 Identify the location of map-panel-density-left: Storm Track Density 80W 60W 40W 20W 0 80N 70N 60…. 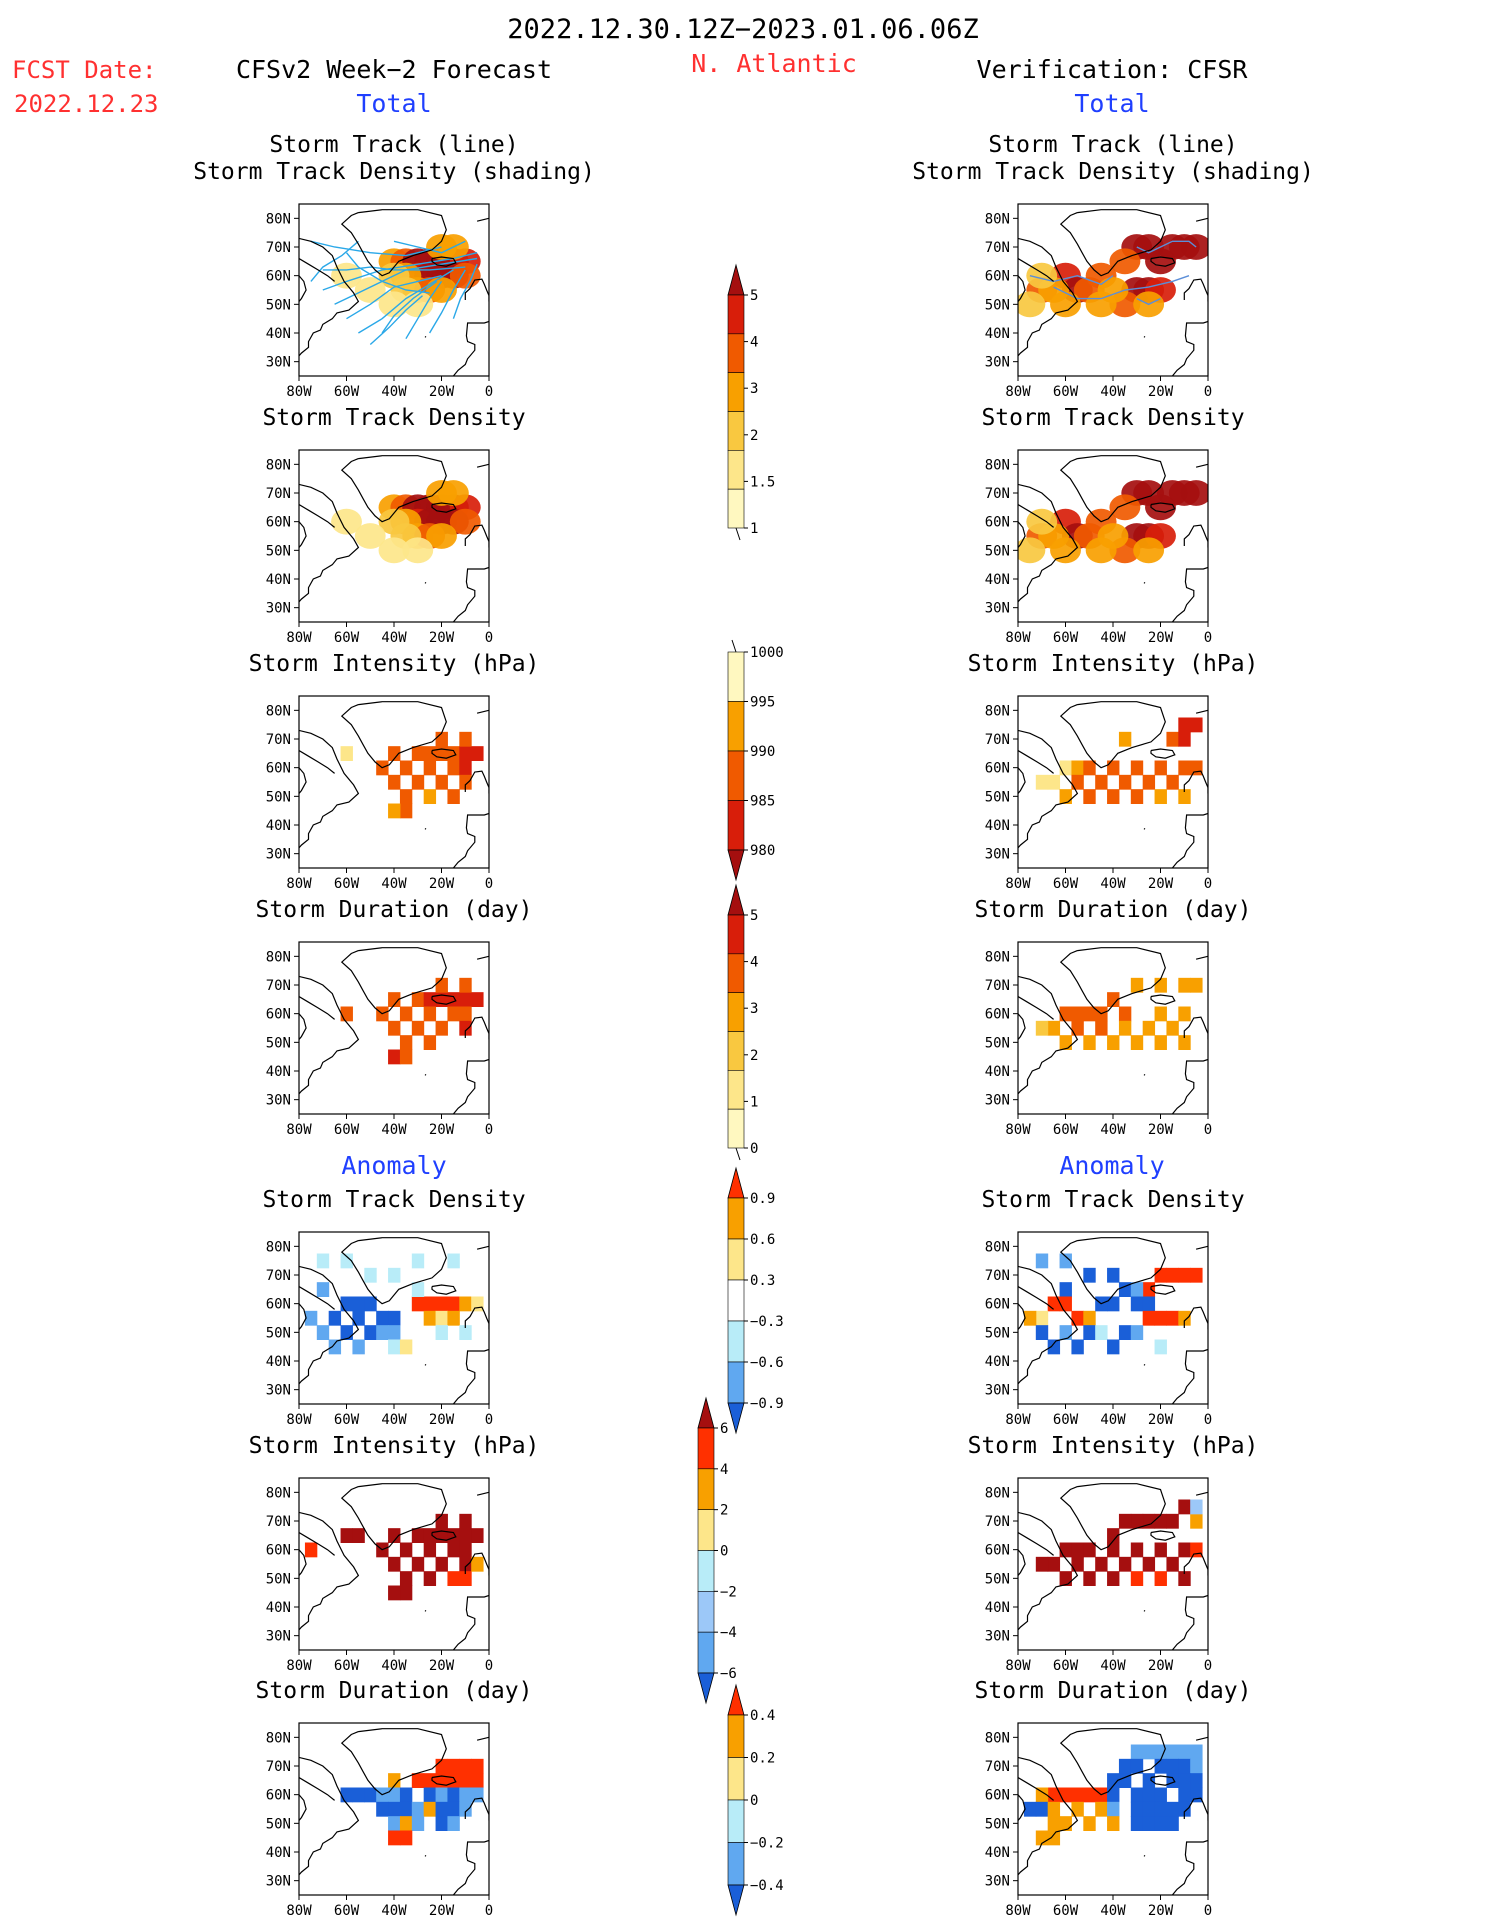
(393, 525).